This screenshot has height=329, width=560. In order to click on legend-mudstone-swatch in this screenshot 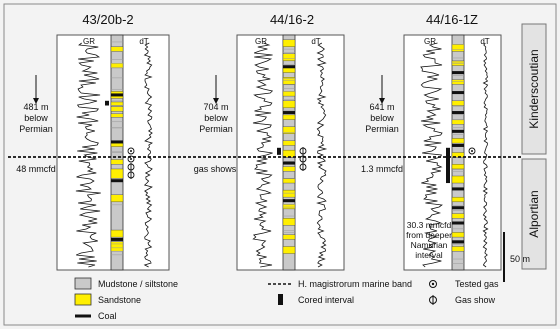, I will do `click(83, 283)`.